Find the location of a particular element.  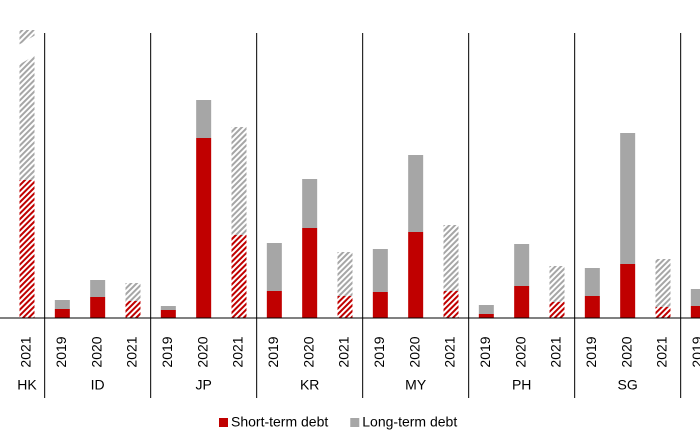

legend: Short-term debt Long-term debt is located at coordinates (338, 422).